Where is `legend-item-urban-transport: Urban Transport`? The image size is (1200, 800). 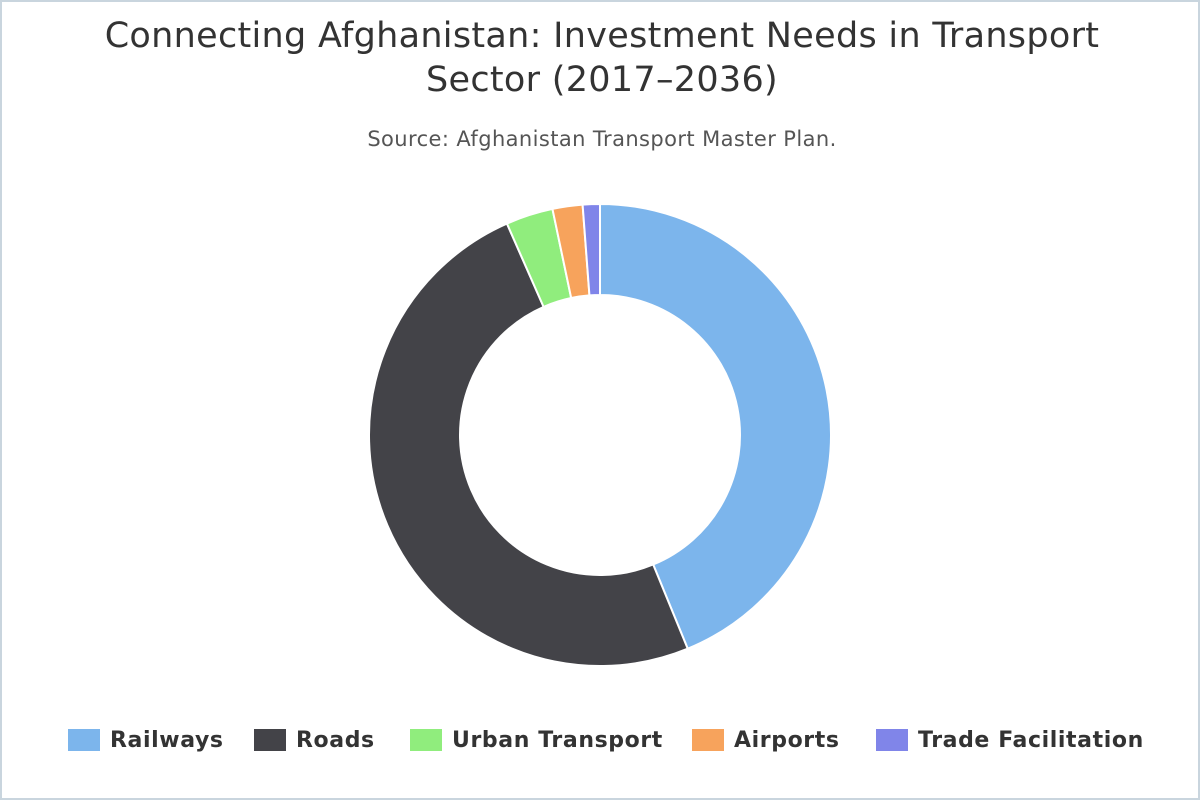 legend-item-urban-transport: Urban Transport is located at coordinates (536, 740).